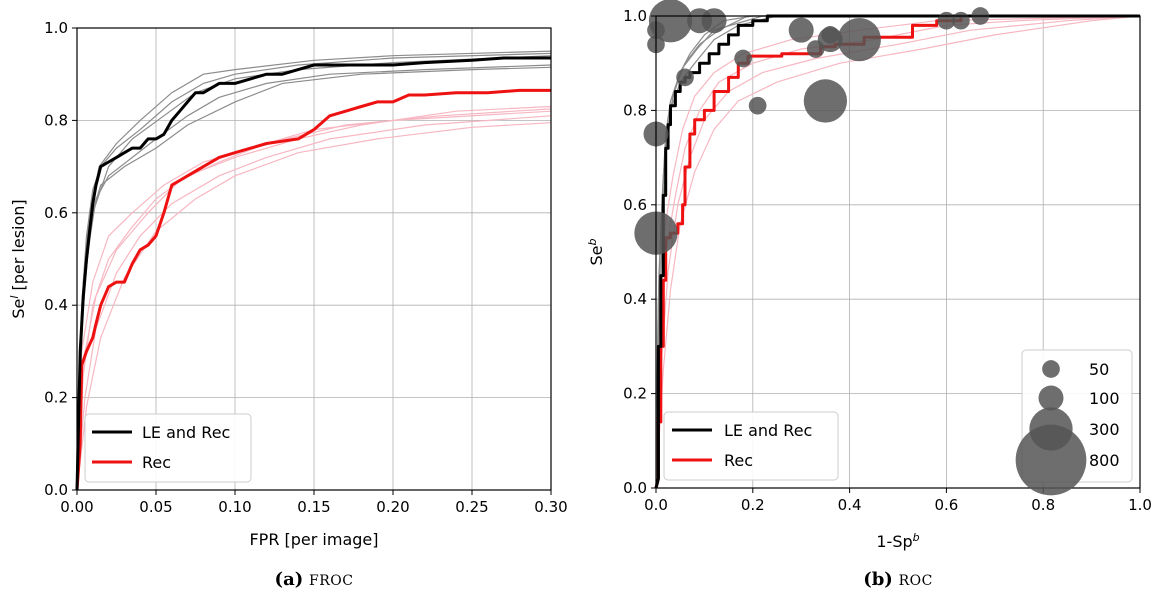  What do you see at coordinates (1074, 422) in the screenshot?
I see `roc-bubble-legend: 50 100 300 800` at bounding box center [1074, 422].